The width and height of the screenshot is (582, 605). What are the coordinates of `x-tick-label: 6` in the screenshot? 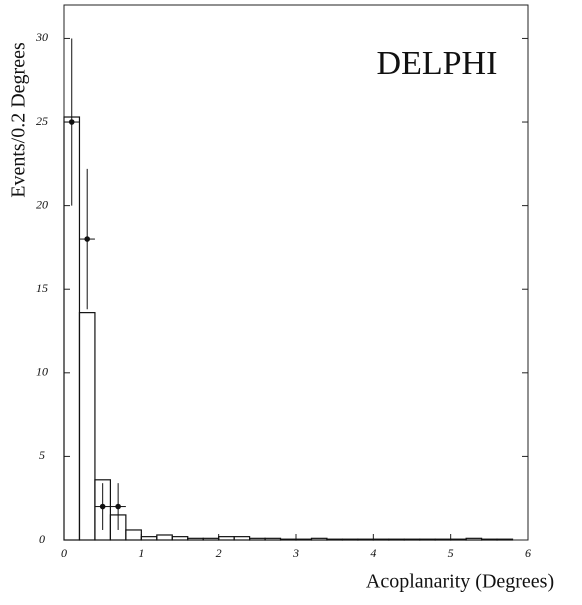 It's located at (528, 553).